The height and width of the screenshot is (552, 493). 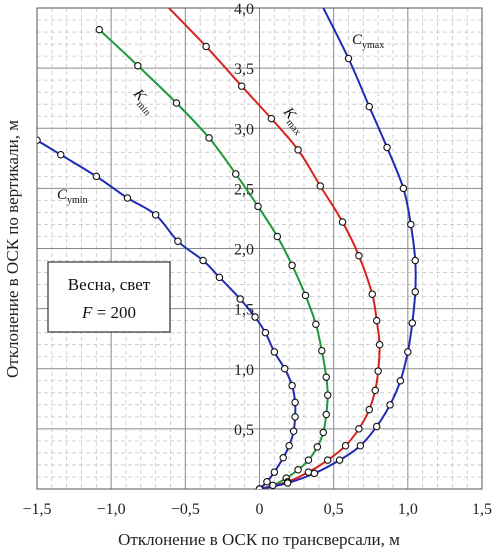 I want to click on x-tick-label: 1,0, so click(x=408, y=509).